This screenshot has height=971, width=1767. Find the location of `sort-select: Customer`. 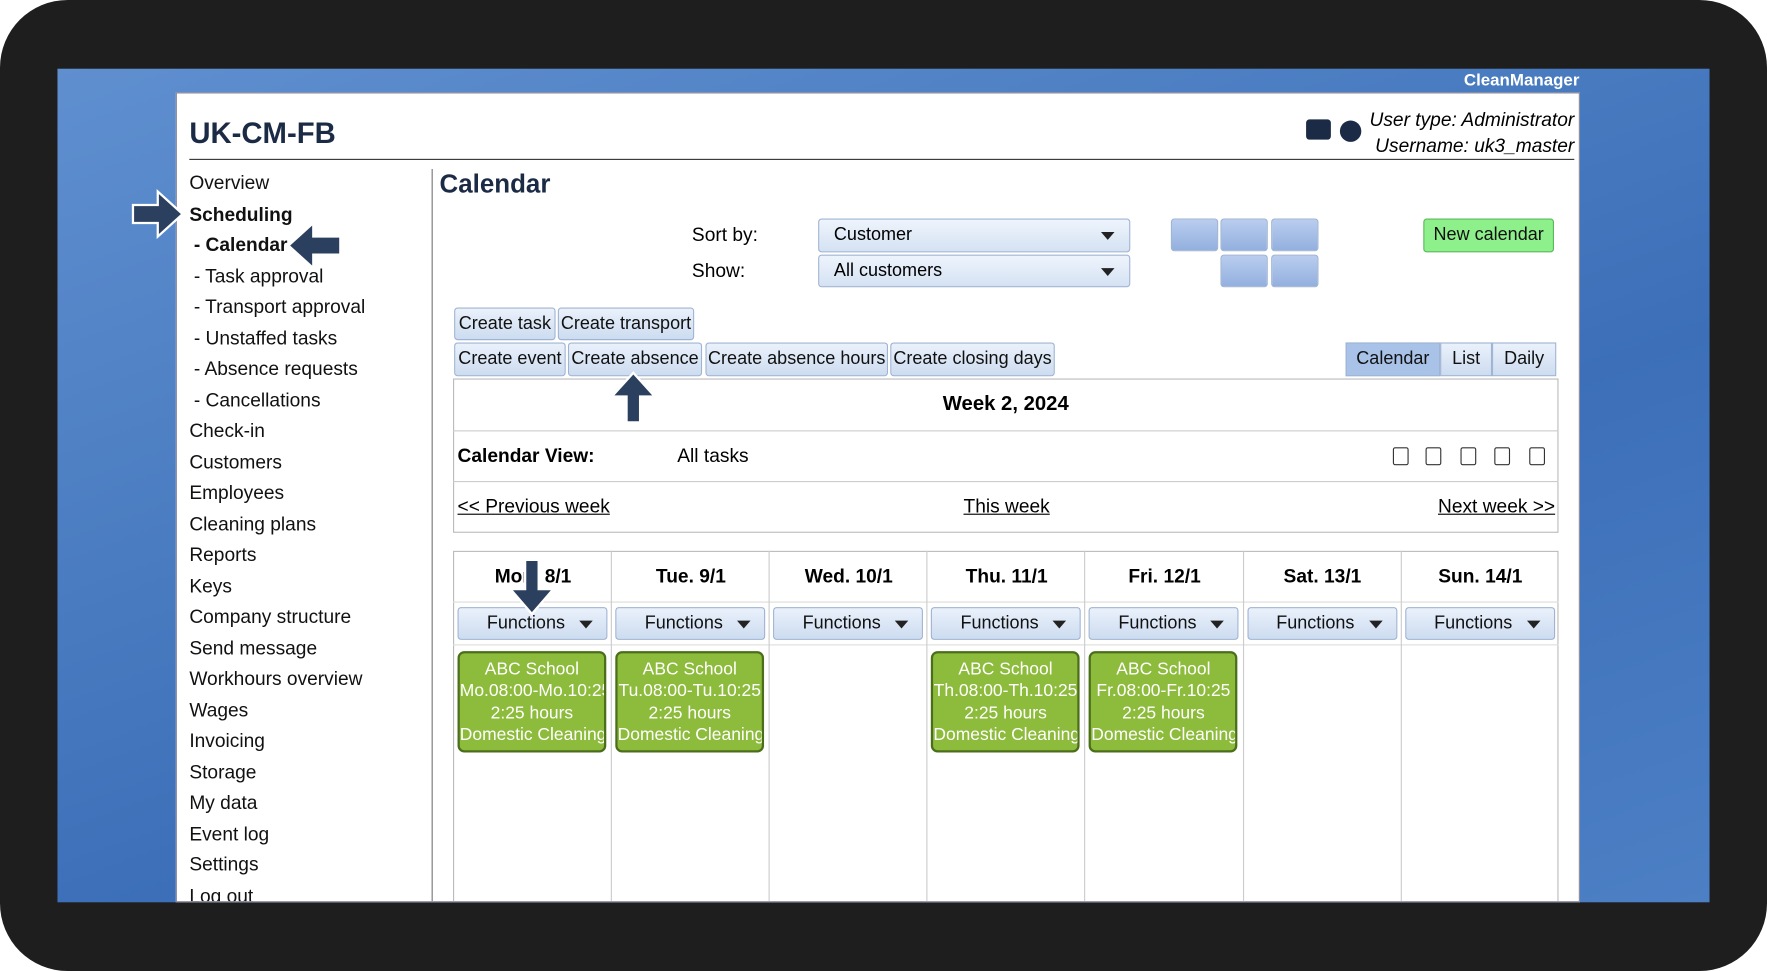

sort-select: Customer is located at coordinates (974, 235).